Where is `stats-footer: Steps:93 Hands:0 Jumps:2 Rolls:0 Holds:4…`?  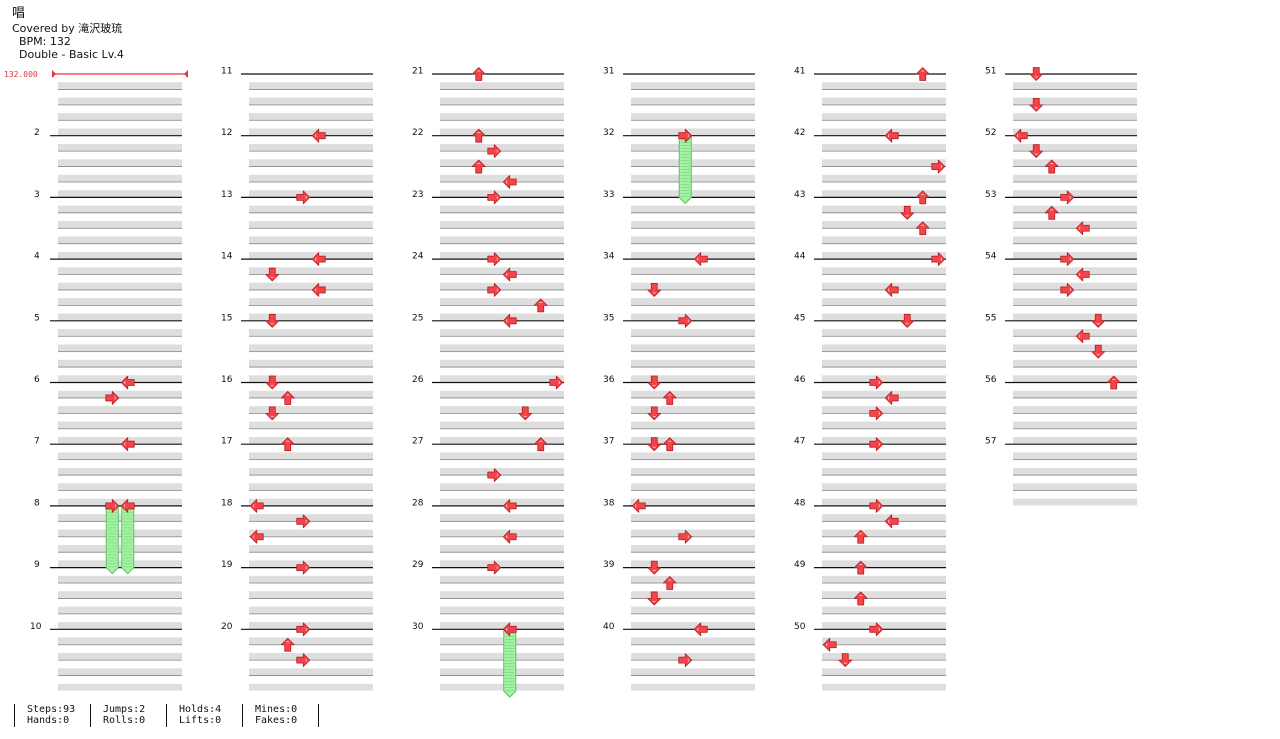 stats-footer: Steps:93 Hands:0 Jumps:2 Rolls:0 Holds:4… is located at coordinates (166, 715).